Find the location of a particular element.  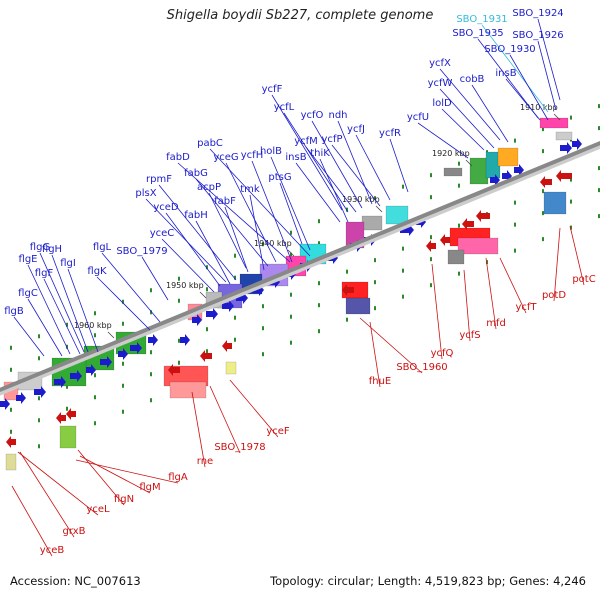

gene-label: fabG is located at coordinates (196, 173).